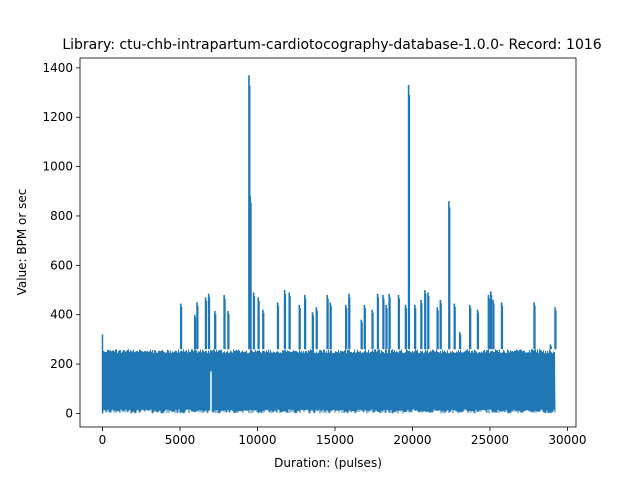 This screenshot has height=480, width=640. I want to click on series-line, so click(328, 381).